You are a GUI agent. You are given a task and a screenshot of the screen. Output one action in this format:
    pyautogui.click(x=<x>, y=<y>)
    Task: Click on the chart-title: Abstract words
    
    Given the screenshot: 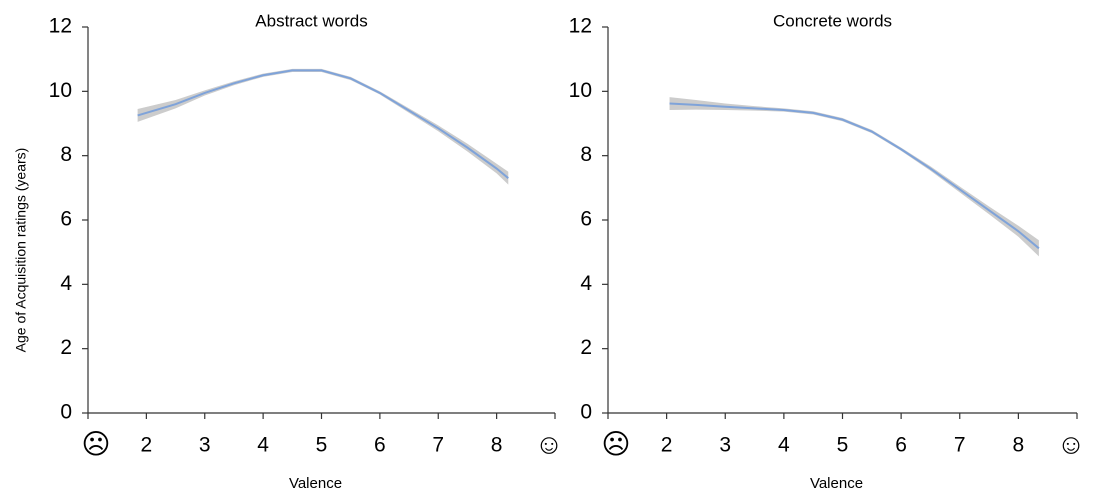 What is the action you would take?
    pyautogui.click(x=311, y=20)
    